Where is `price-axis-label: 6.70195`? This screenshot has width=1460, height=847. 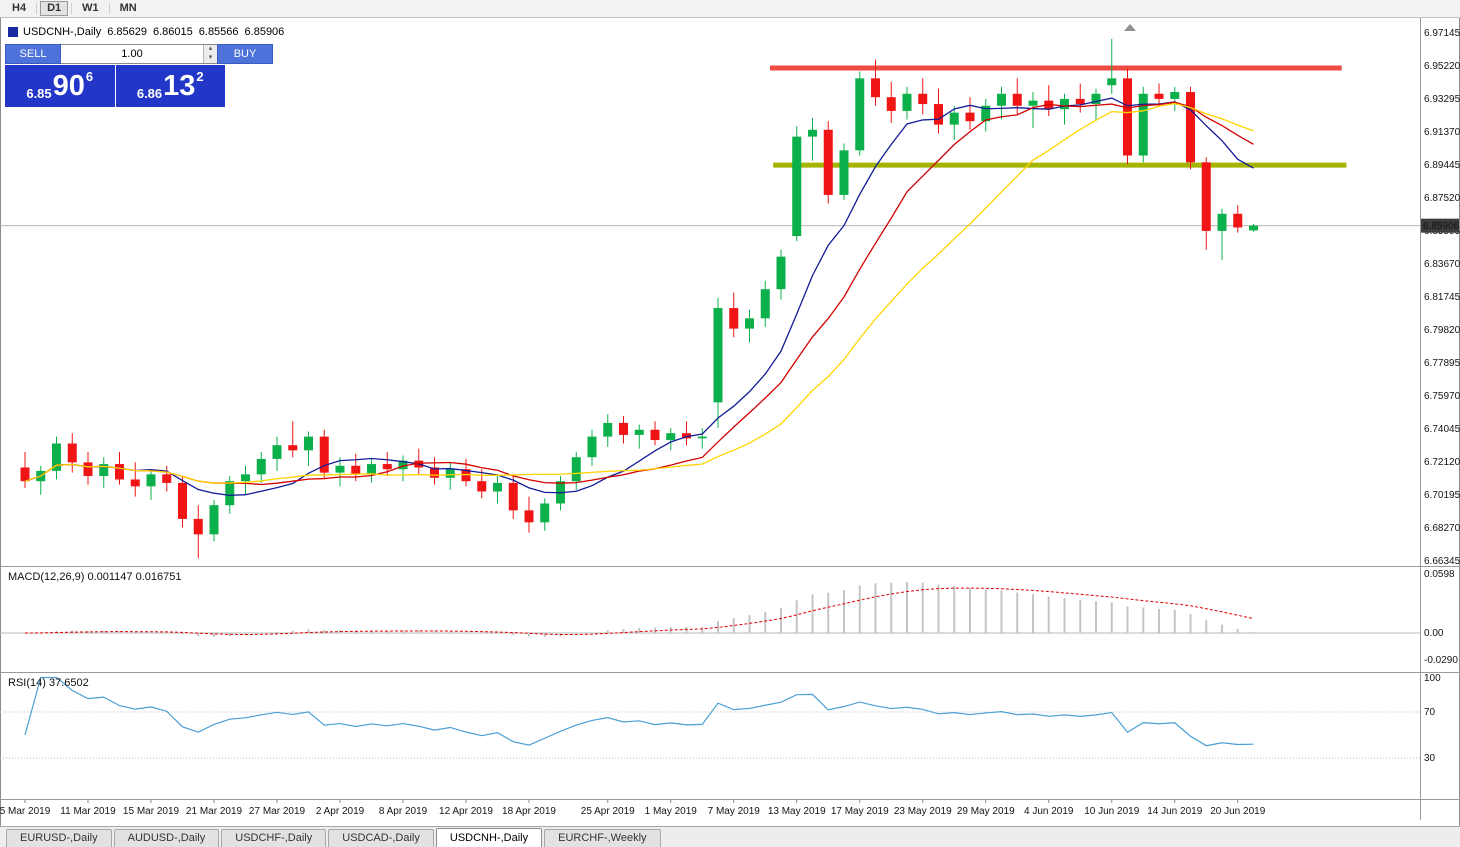
price-axis-label: 6.70195 is located at coordinates (1442, 495).